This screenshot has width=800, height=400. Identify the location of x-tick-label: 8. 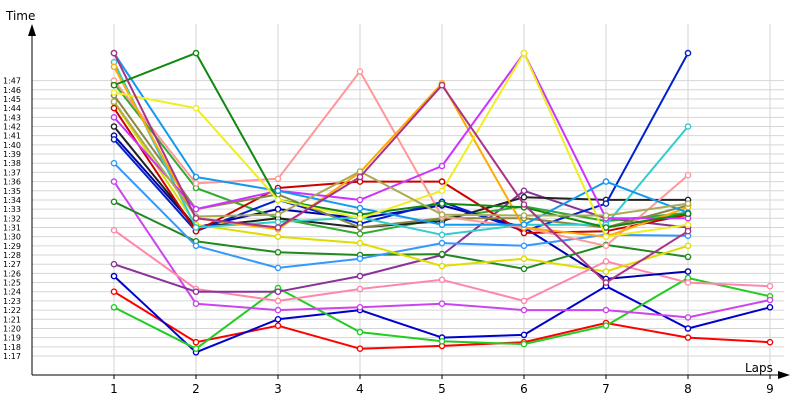
(688, 389).